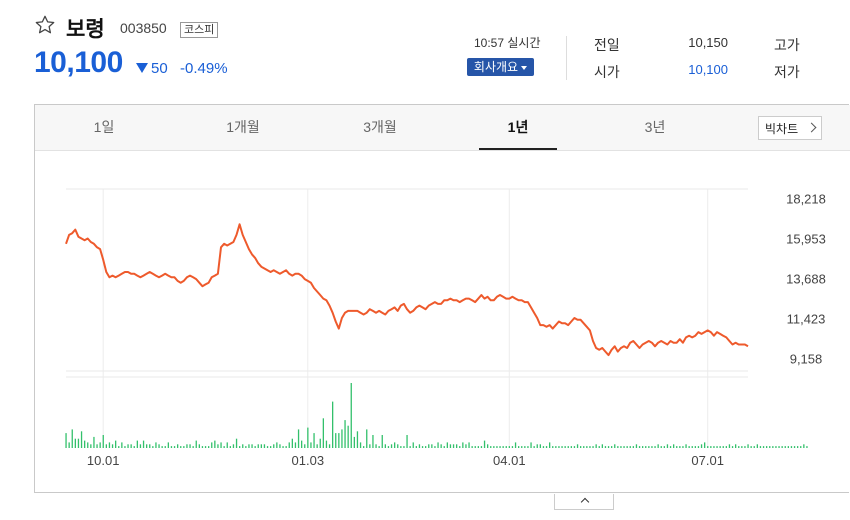 This screenshot has height=520, width=850. What do you see at coordinates (442, 128) in the screenshot?
I see `period-tabs: 1일 1개월 3개월 1년 3년` at bounding box center [442, 128].